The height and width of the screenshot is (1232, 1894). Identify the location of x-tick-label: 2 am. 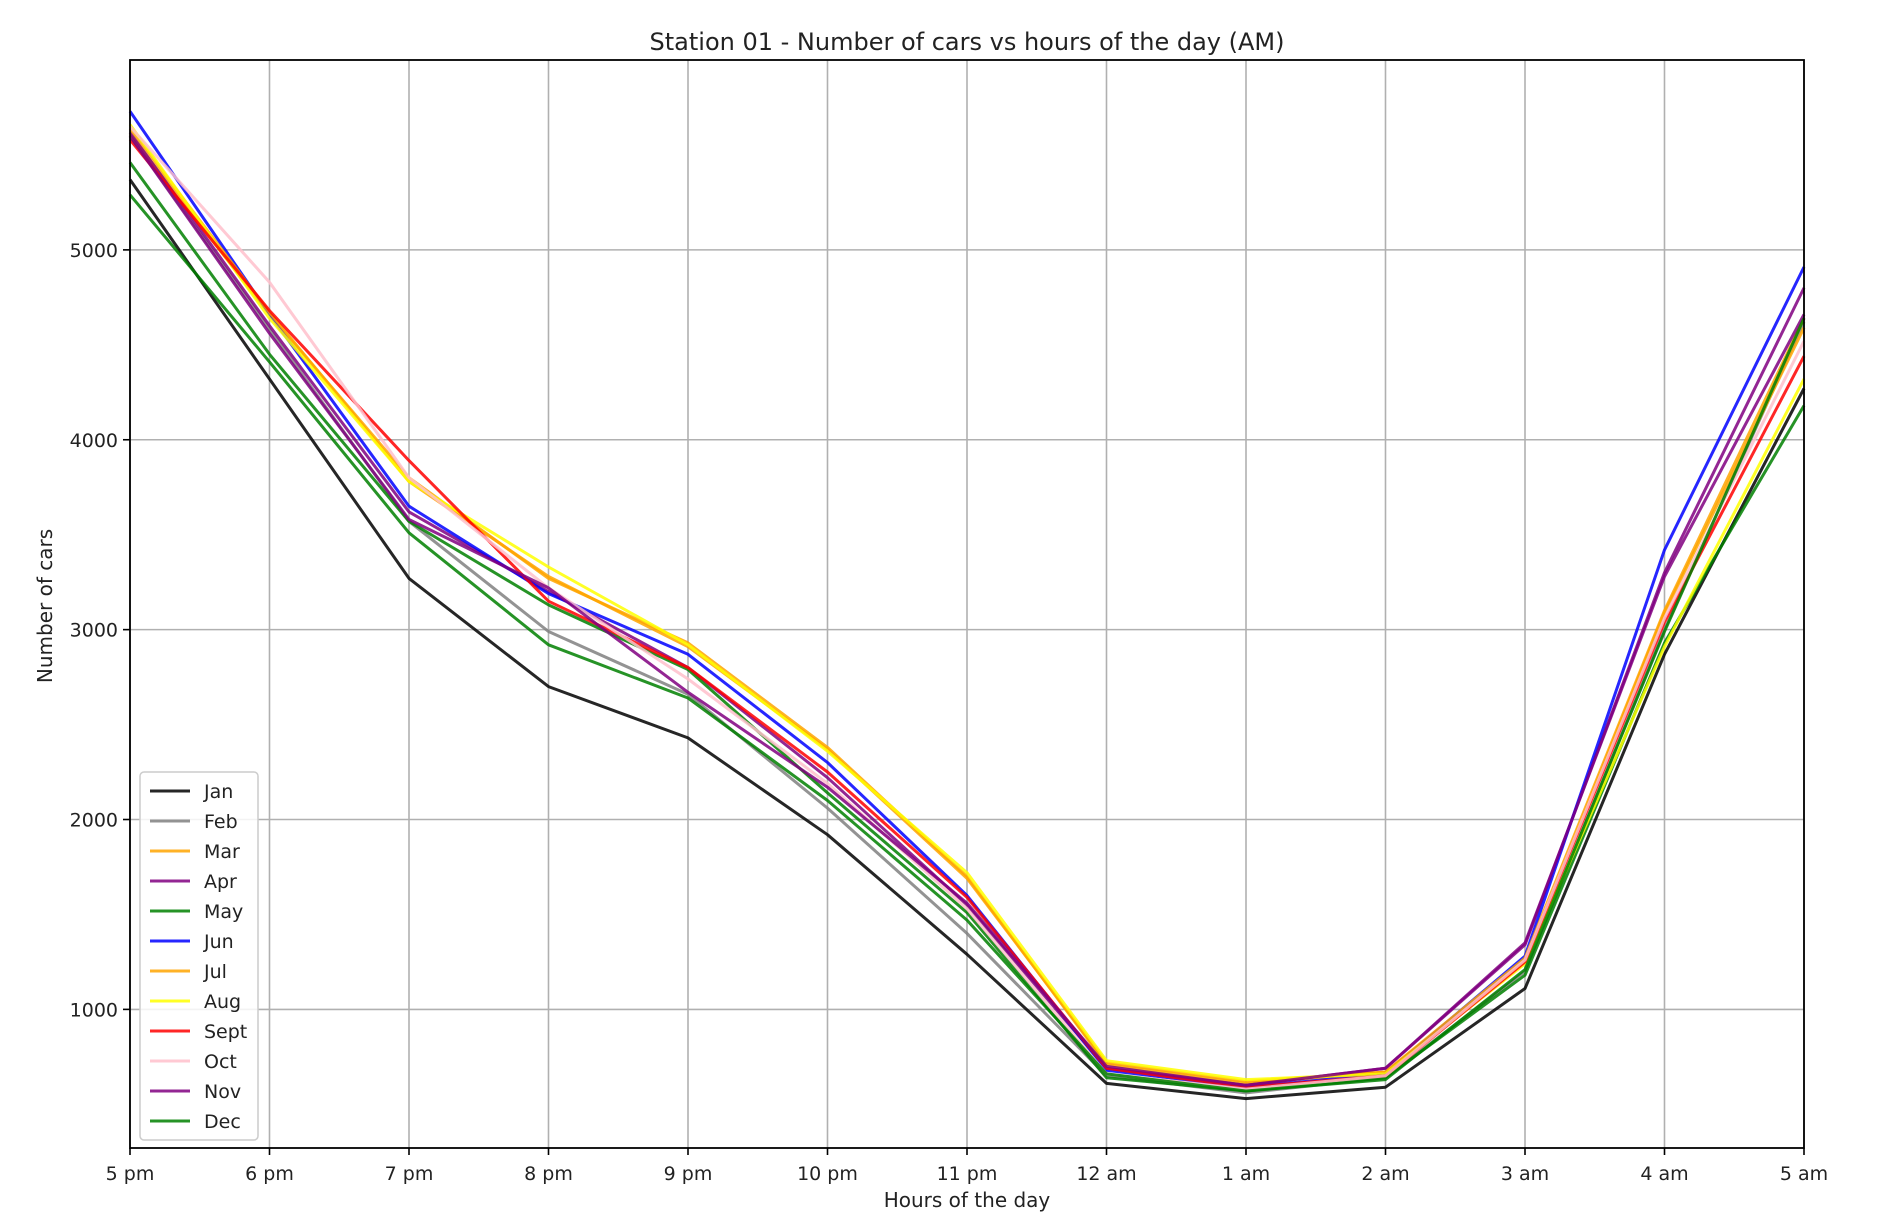
(1385, 1174).